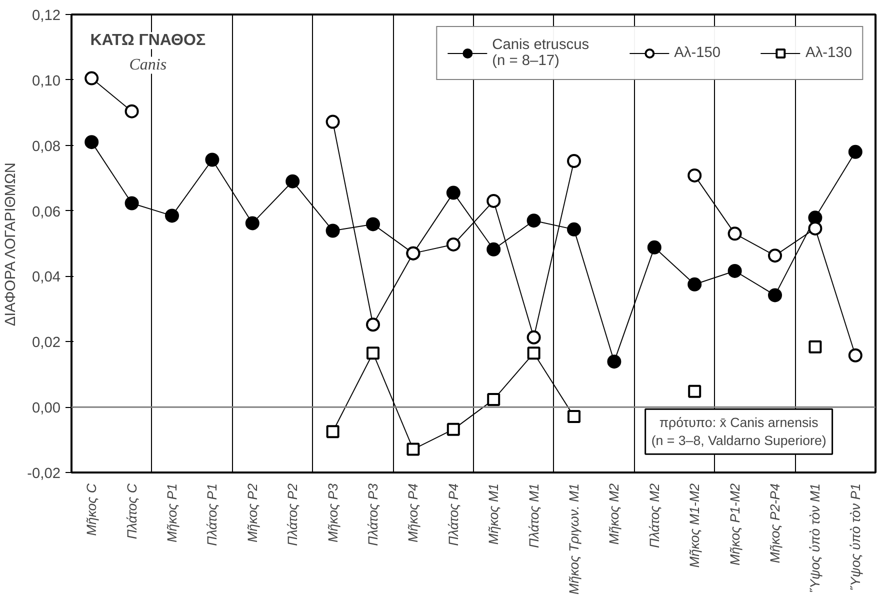  I want to click on legend-label: Canis etruscus (n = 8–17), so click(541, 53).